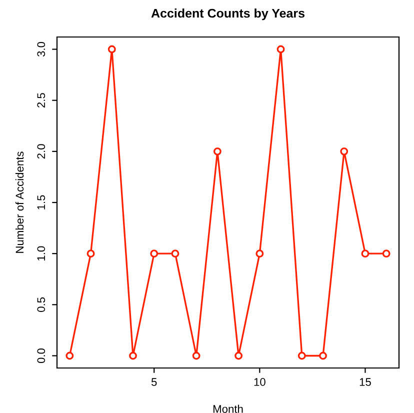 This screenshot has width=414, height=413. Describe the element at coordinates (41, 202) in the screenshot. I see `y-tick-label: 1.5` at that location.